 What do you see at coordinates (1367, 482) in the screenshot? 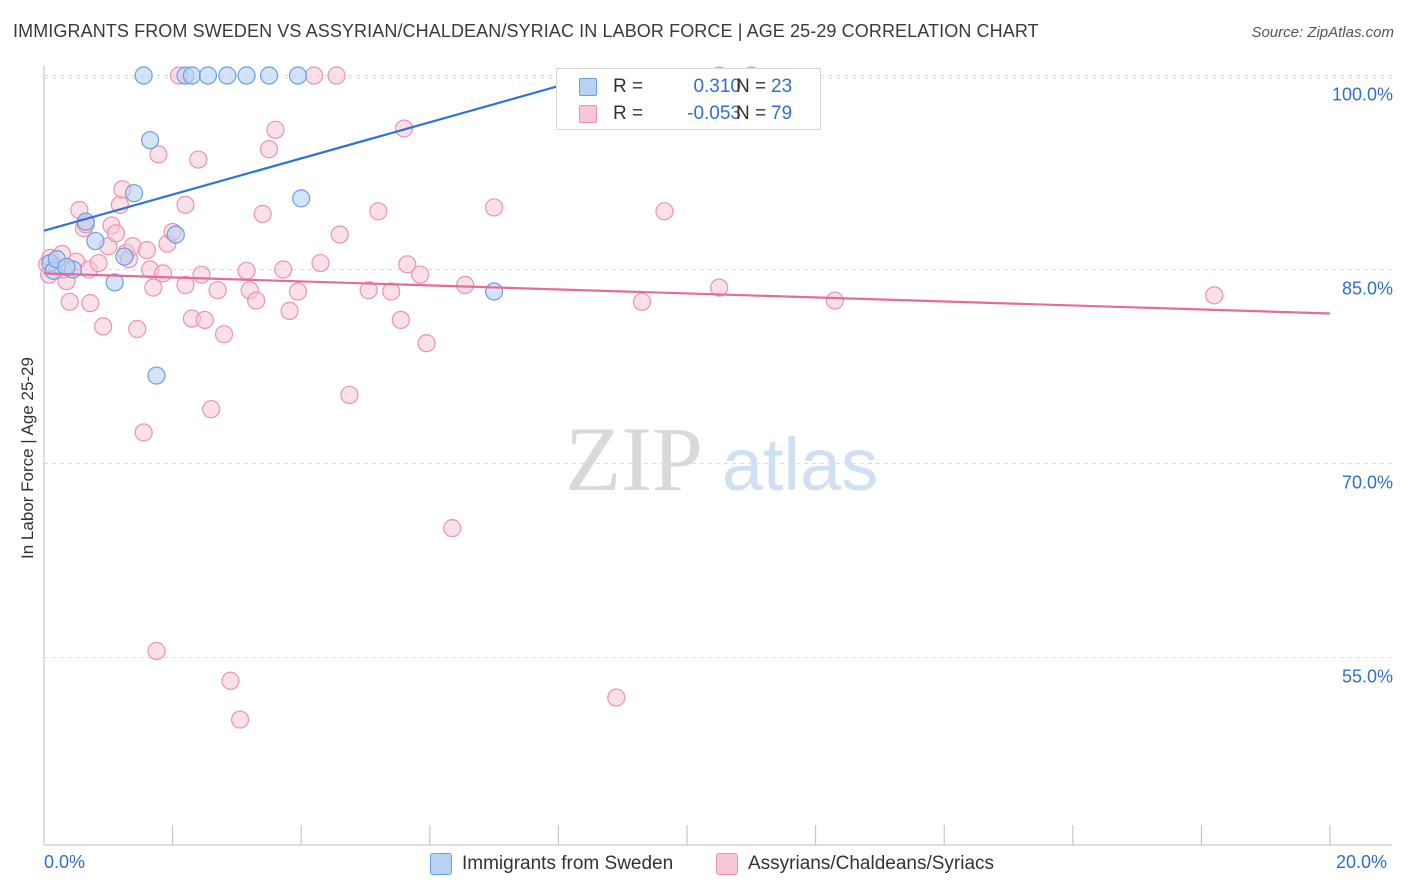
I see `y-tick-label: 70.0%` at bounding box center [1367, 482].